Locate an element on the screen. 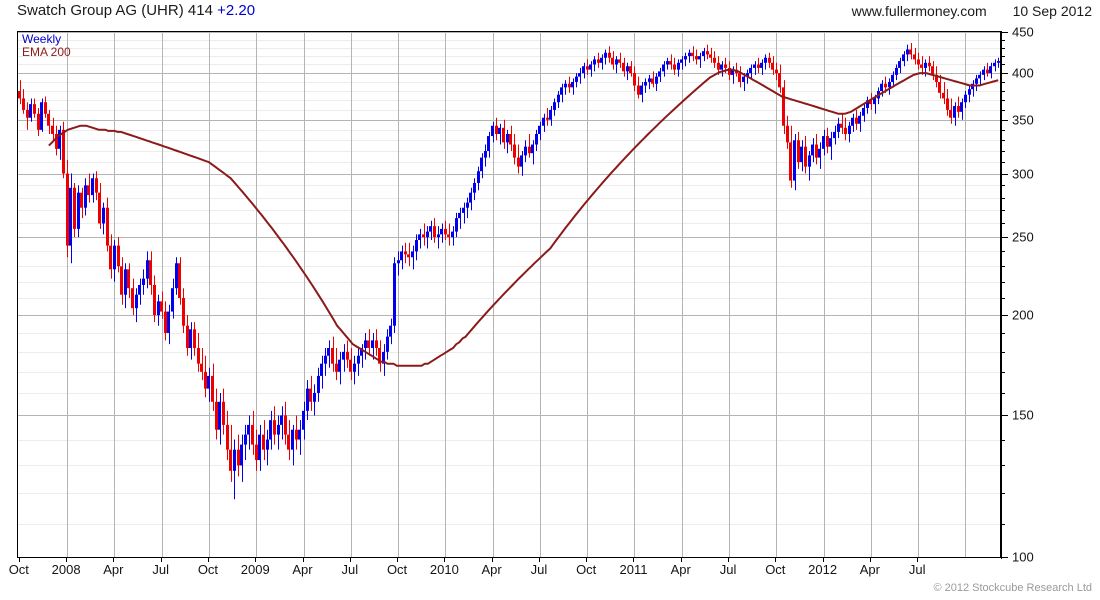  legend-item-ema200: EMA 200 is located at coordinates (46, 52).